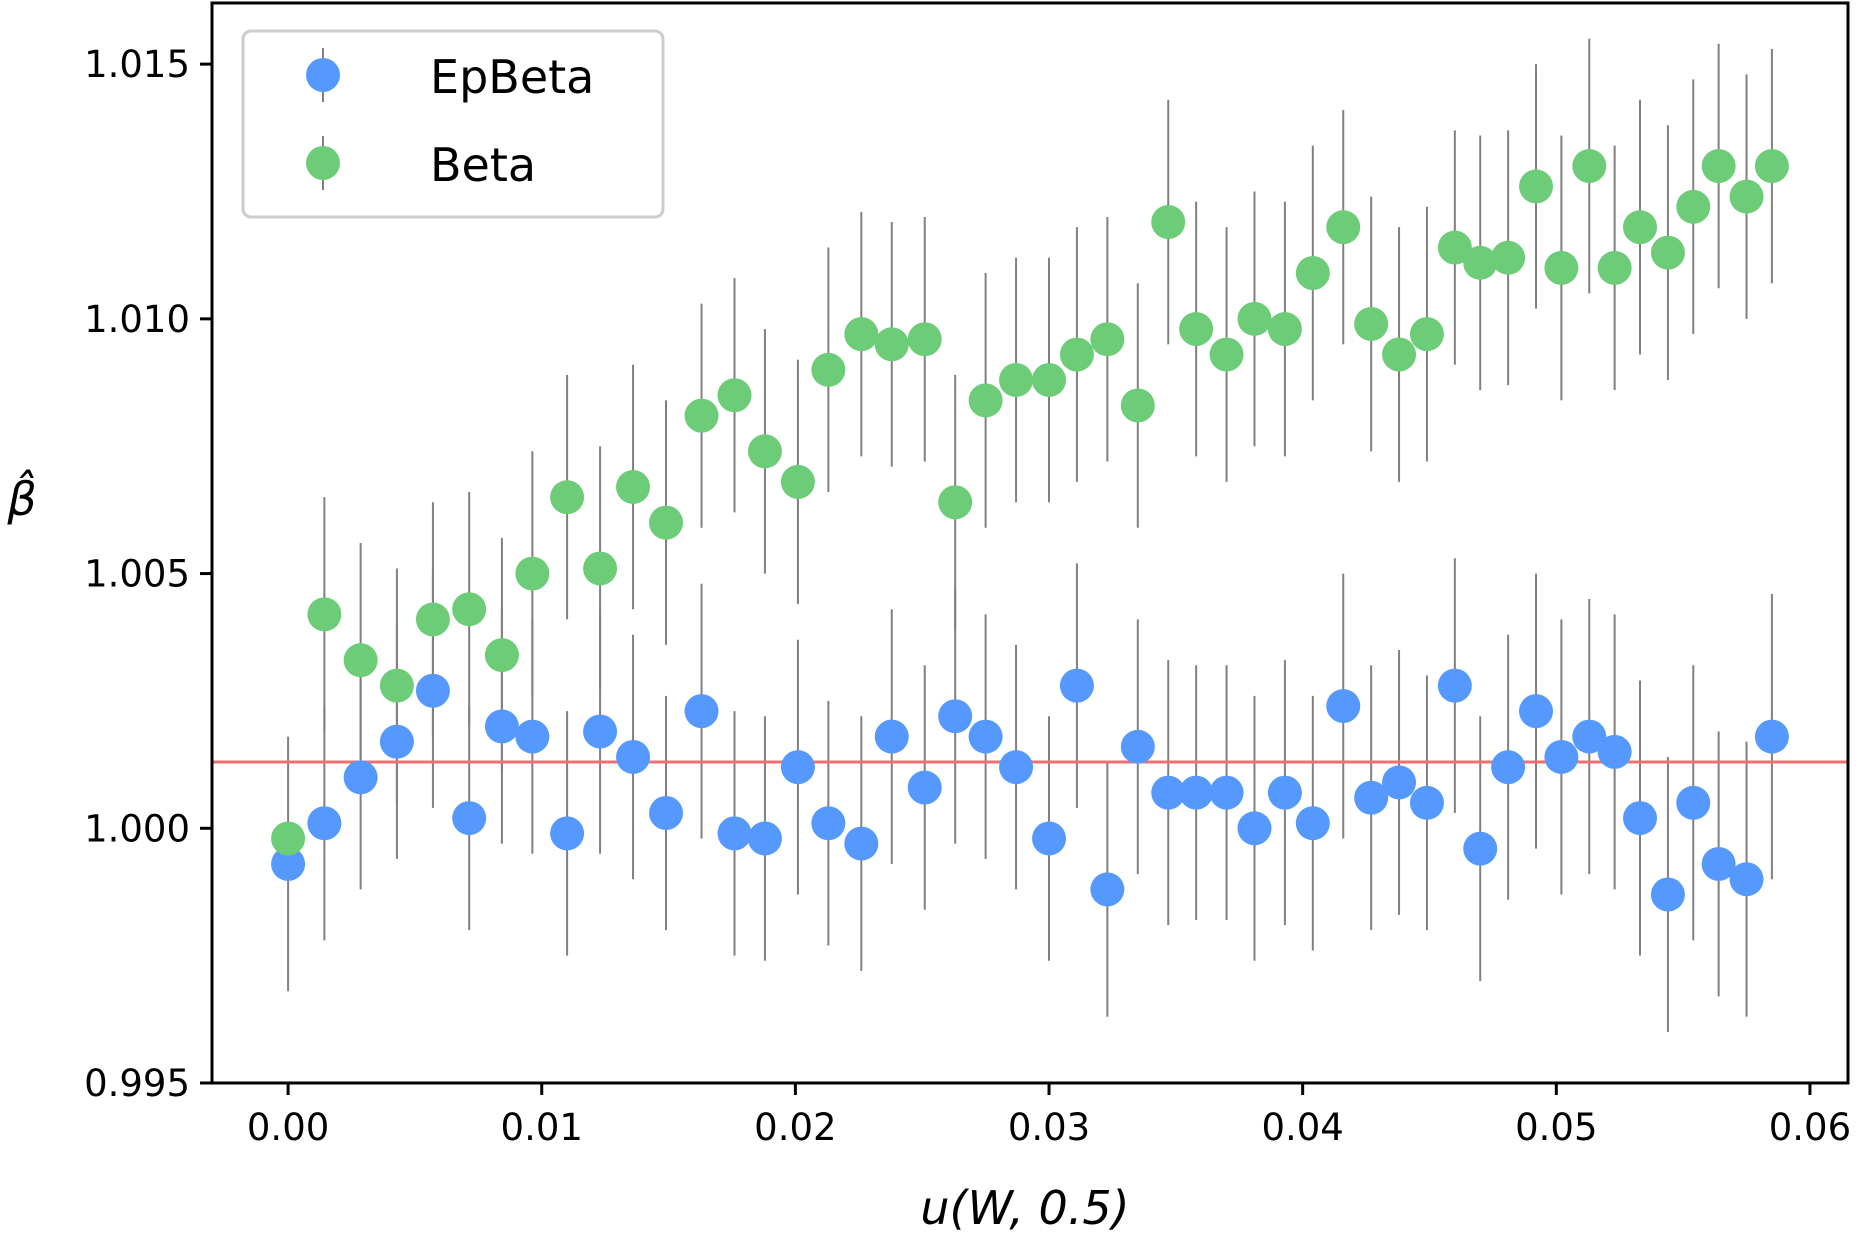 Image resolution: width=1866 pixels, height=1241 pixels. Describe the element at coordinates (1049, 1127) in the screenshot. I see `x-tick-label: 0.03` at that location.